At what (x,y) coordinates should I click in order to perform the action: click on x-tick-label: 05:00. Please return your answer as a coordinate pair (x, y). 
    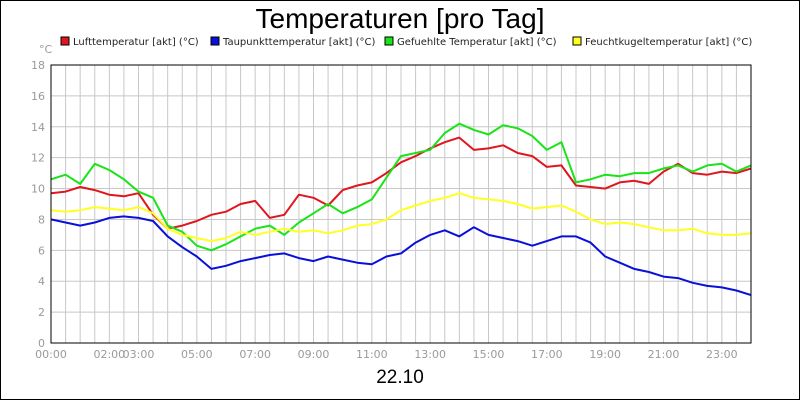
    Looking at the image, I should click on (197, 354).